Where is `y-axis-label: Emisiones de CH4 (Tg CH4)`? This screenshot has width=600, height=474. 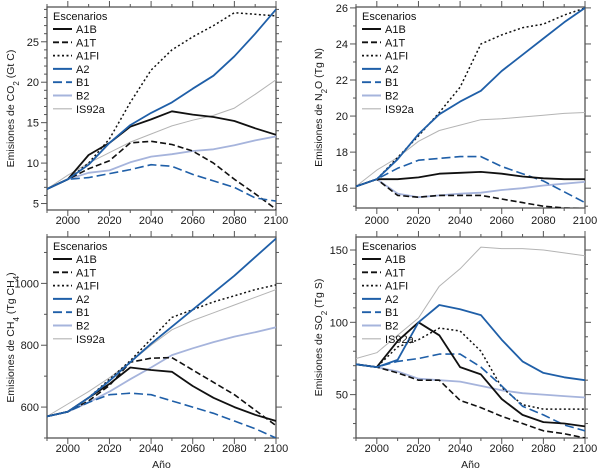
y-axis-label: Emisiones de CH4 (Tg CH4) is located at coordinates (13, 337).